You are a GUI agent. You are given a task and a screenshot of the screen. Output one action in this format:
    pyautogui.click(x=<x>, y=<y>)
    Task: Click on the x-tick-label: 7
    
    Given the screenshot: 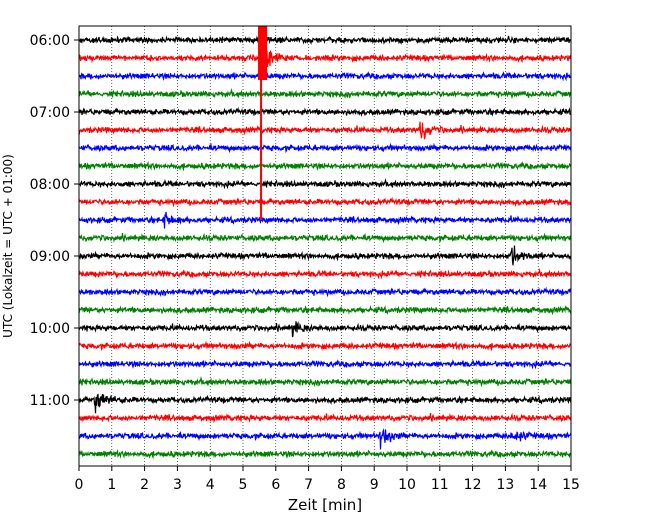 What is the action you would take?
    pyautogui.click(x=308, y=485)
    